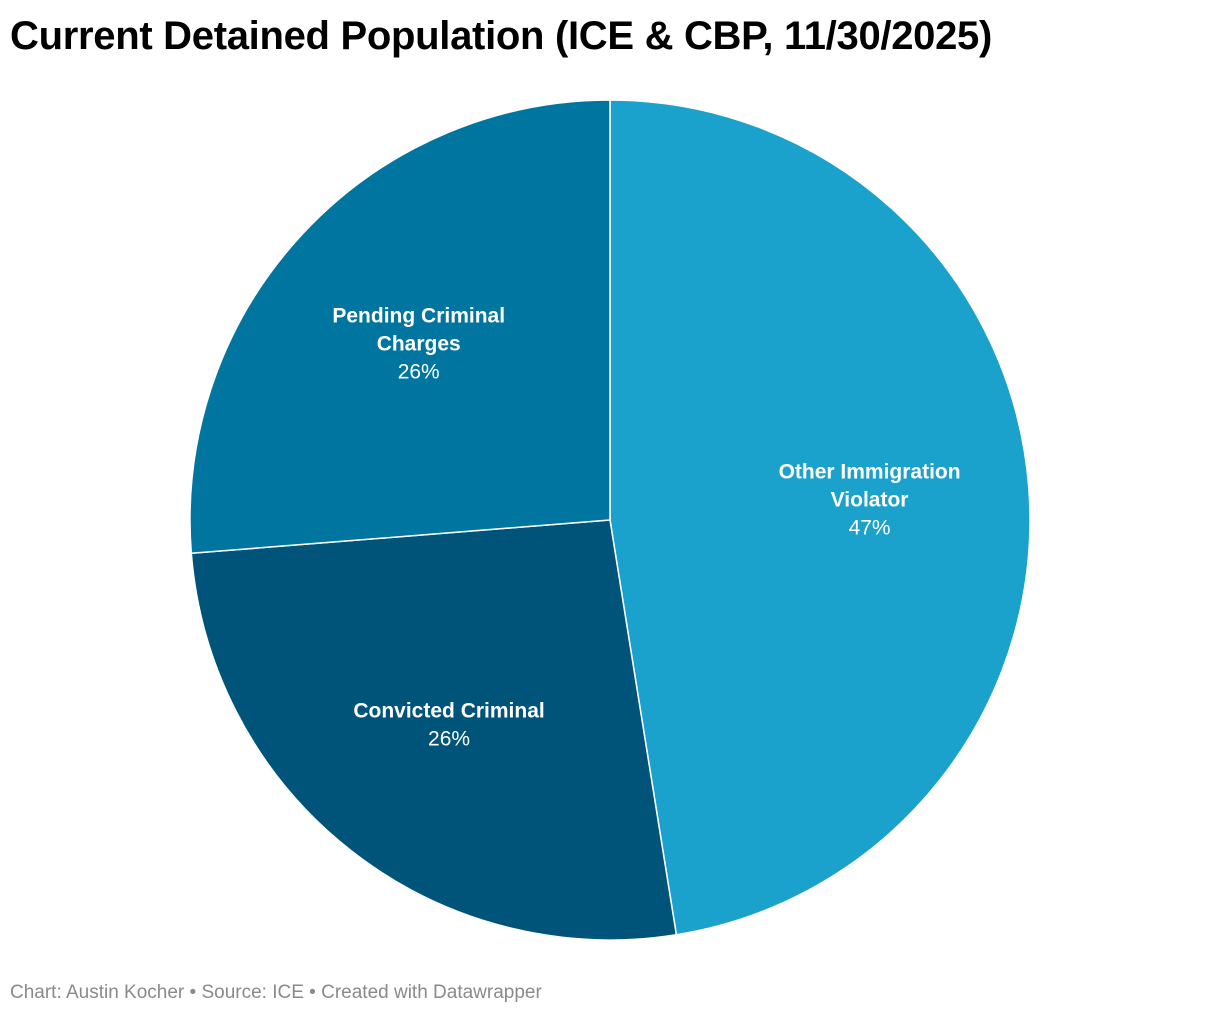 This screenshot has width=1220, height=1016. What do you see at coordinates (870, 527) in the screenshot?
I see `slice-value-label: 47%` at bounding box center [870, 527].